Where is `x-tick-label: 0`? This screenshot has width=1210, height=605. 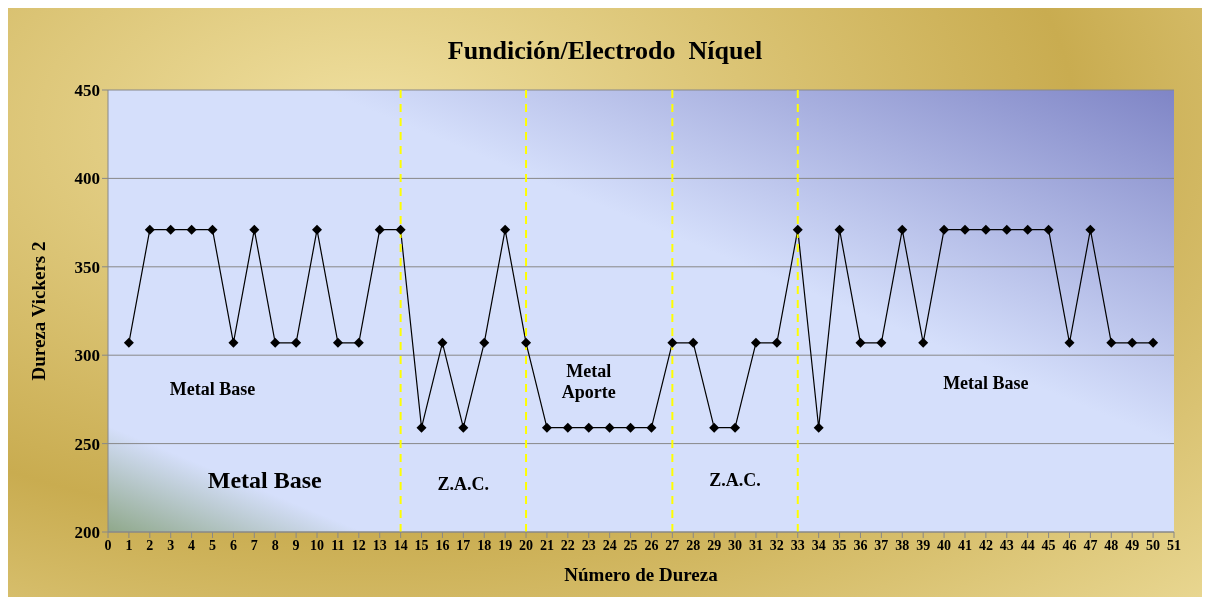 x-tick-label: 0 is located at coordinates (108, 545).